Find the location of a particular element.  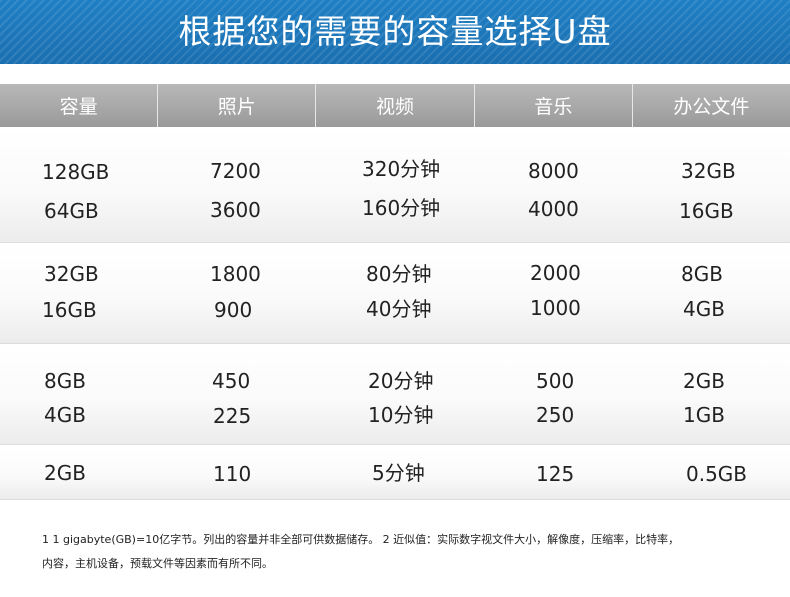

title-banner: 根据您的需要的容量选择U盘 is located at coordinates (395, 32).